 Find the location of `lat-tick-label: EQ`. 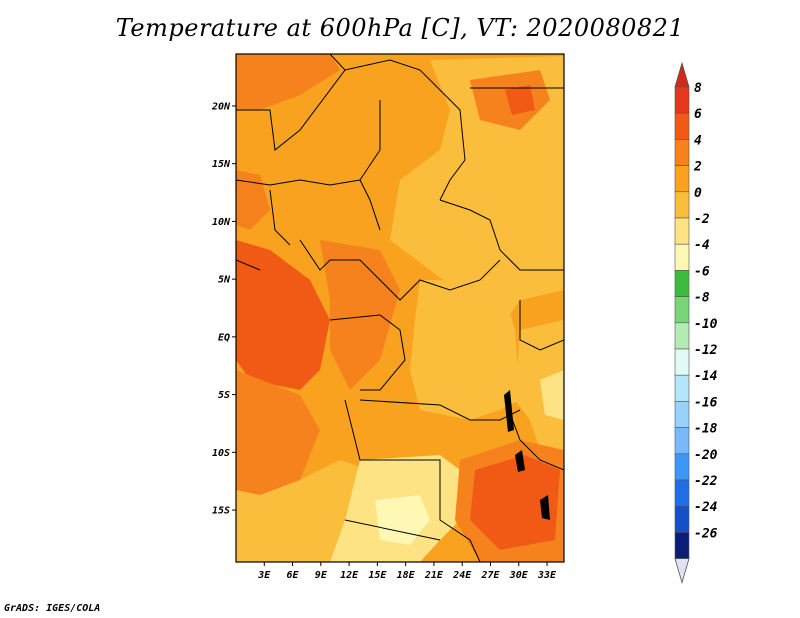

lat-tick-label: EQ is located at coordinates (224, 337).